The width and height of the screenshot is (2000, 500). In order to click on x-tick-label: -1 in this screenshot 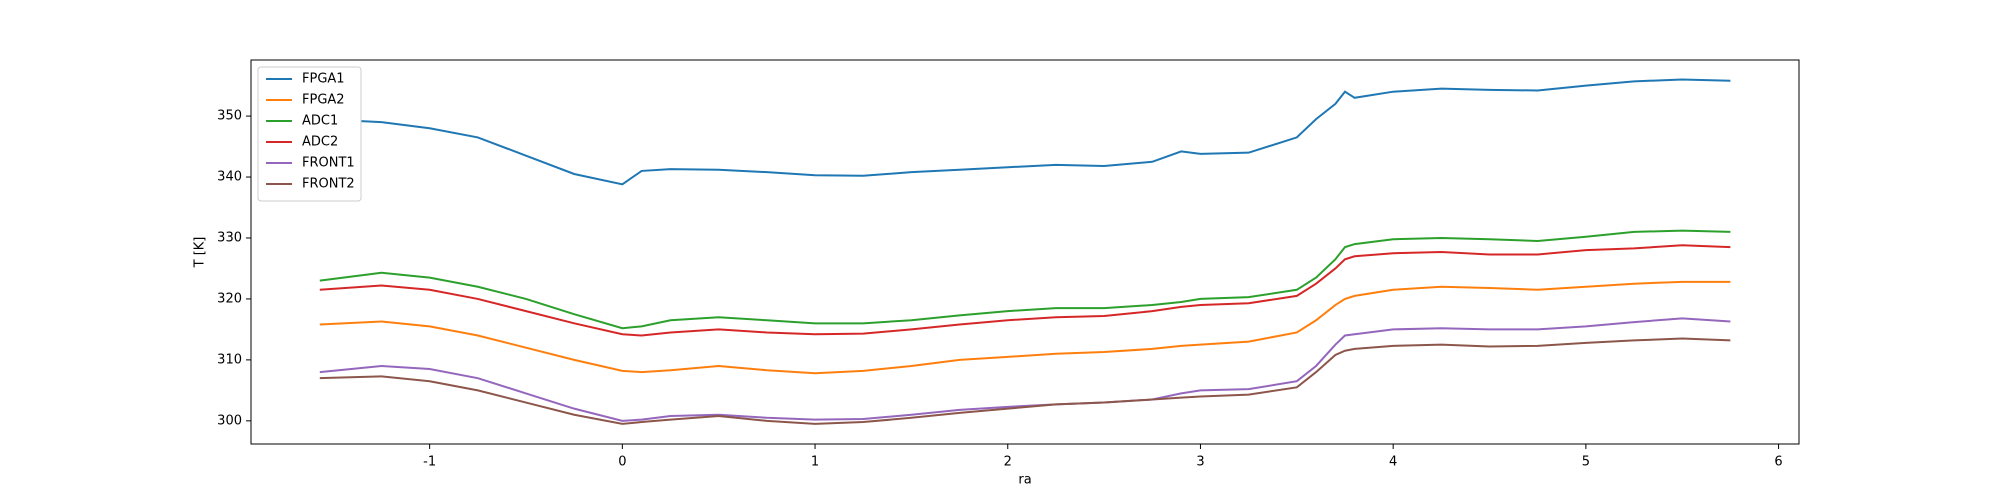, I will do `click(429, 462)`.